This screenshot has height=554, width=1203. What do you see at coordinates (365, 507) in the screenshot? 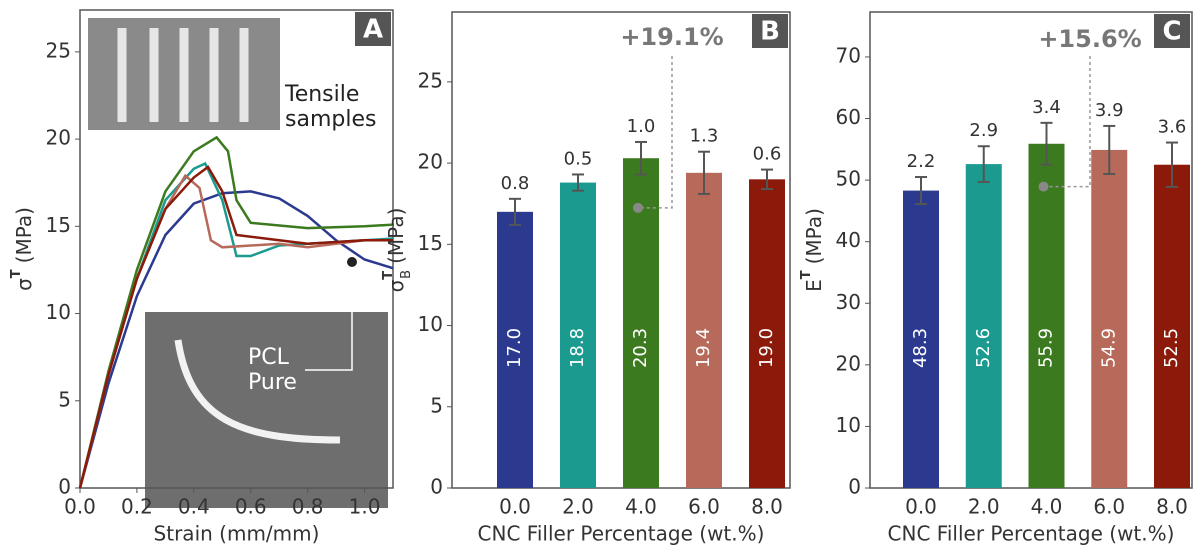
I see `x-tick-label: 1.0` at bounding box center [365, 507].